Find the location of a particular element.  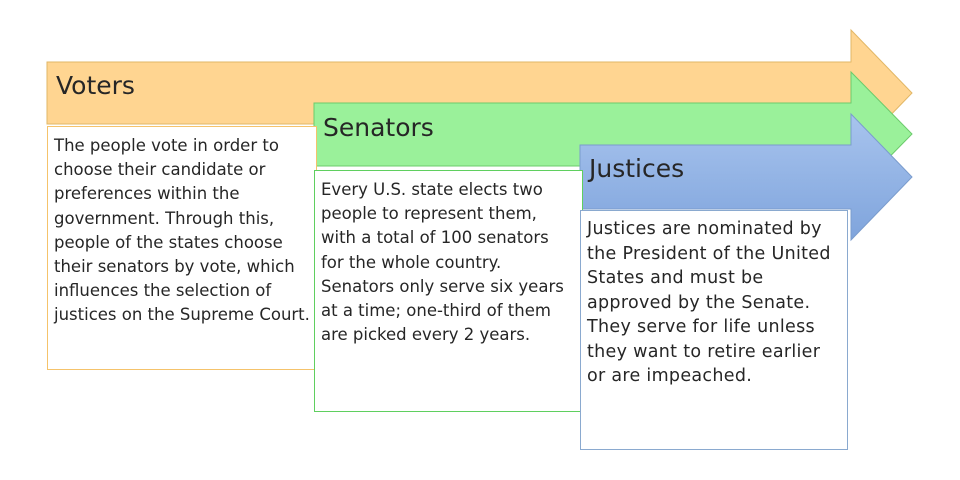

senators-title: Senators is located at coordinates (378, 127).